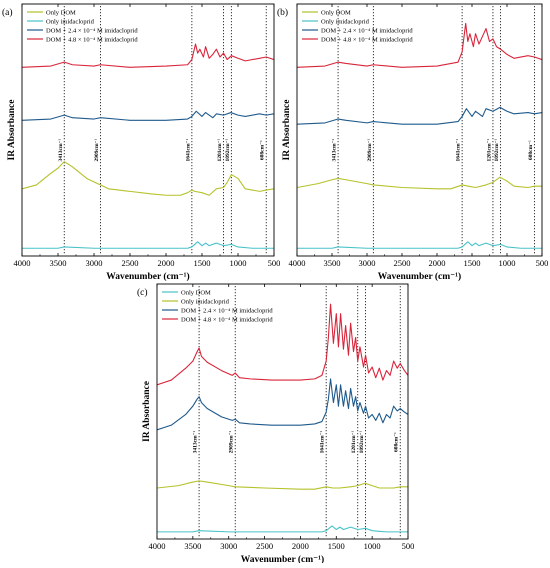 The height and width of the screenshot is (568, 550). I want to click on panel-label: (c), so click(142, 292).